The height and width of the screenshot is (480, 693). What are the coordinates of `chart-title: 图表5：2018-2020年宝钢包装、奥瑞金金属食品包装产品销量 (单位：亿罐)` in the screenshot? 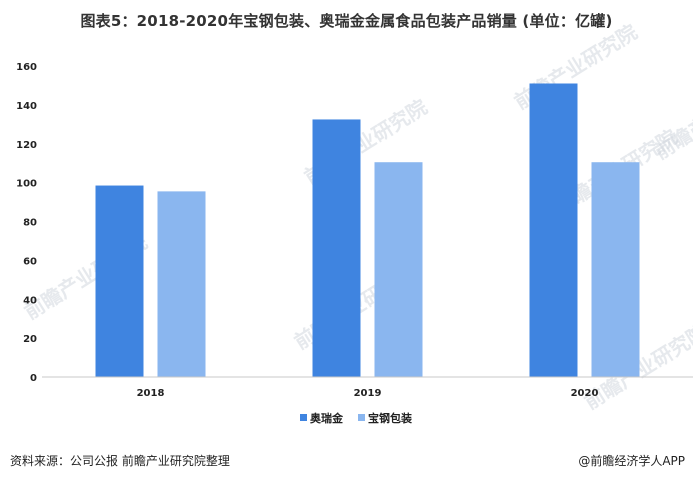 It's located at (346, 21).